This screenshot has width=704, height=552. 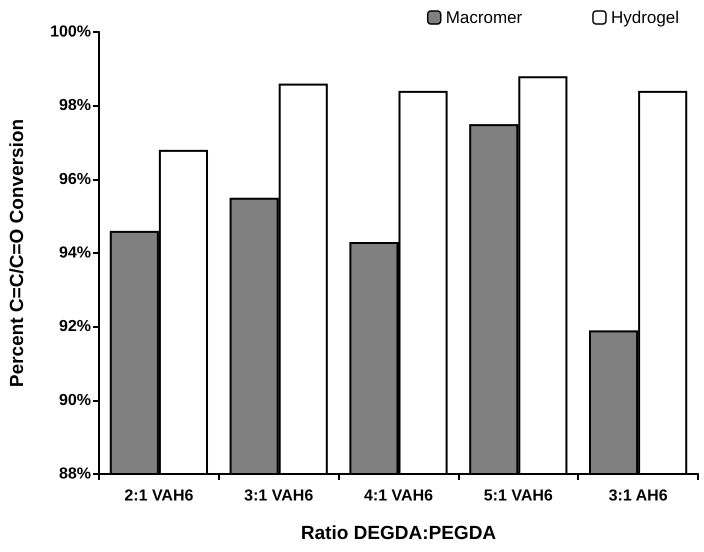 What do you see at coordinates (279, 496) in the screenshot?
I see `x-tick-label: 3:1 VAH6` at bounding box center [279, 496].